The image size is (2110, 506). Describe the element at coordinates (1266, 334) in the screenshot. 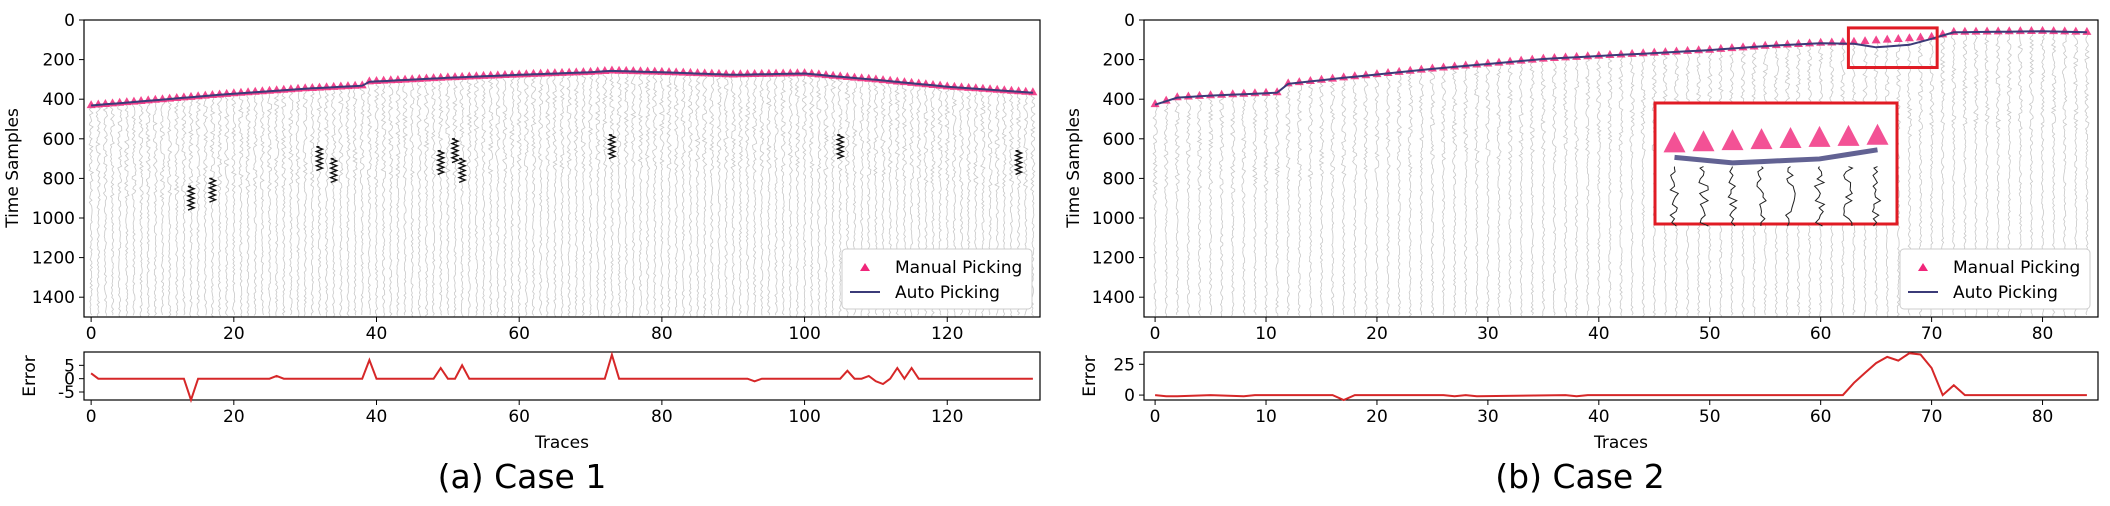

I see `xtick-label: 10` at that location.